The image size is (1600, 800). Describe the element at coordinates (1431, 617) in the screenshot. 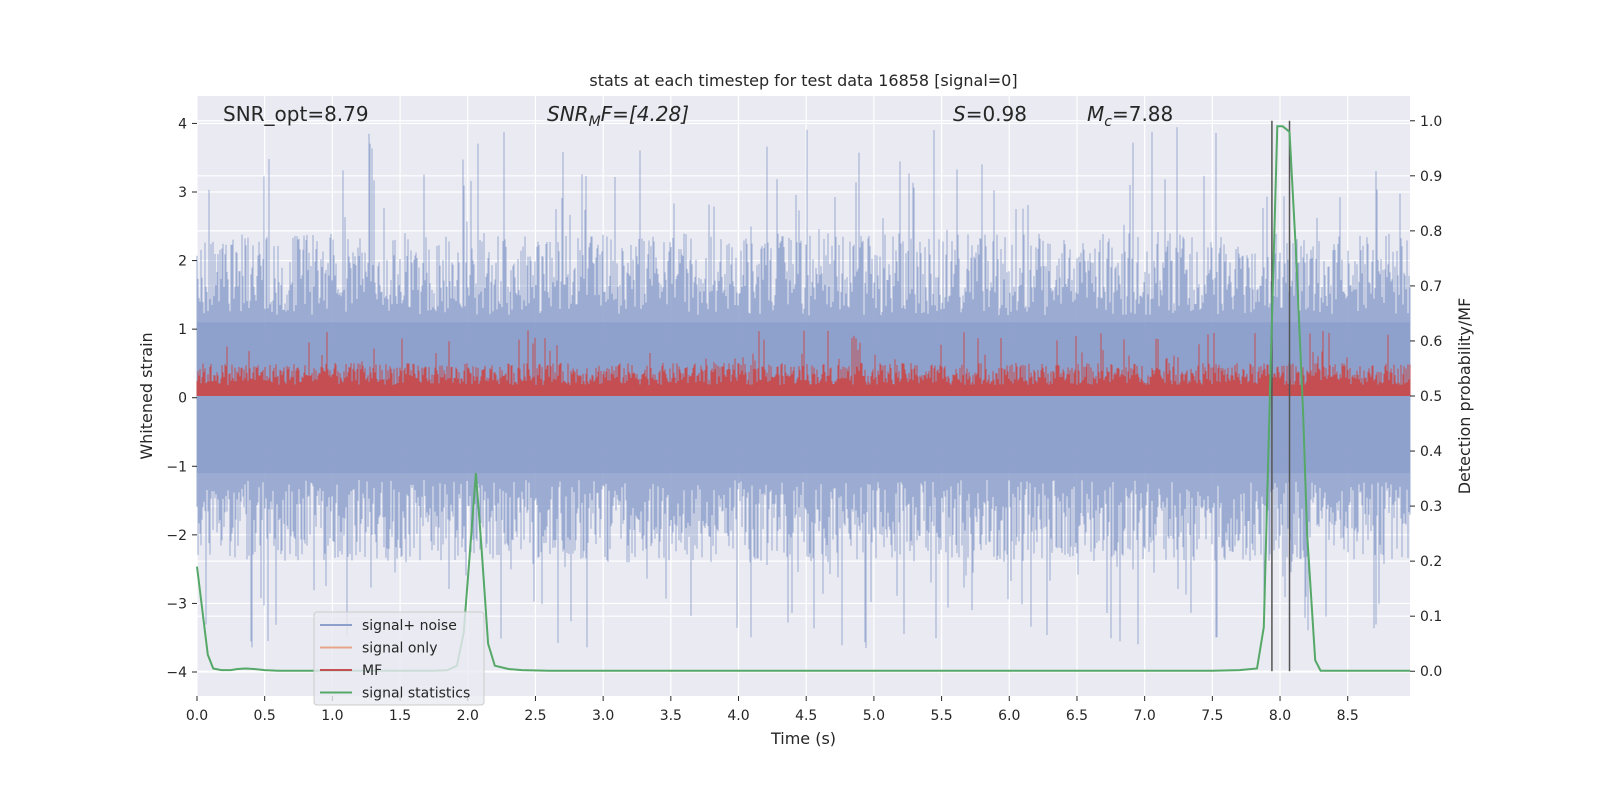

I see `y-right-tick-label: 0.1` at that location.